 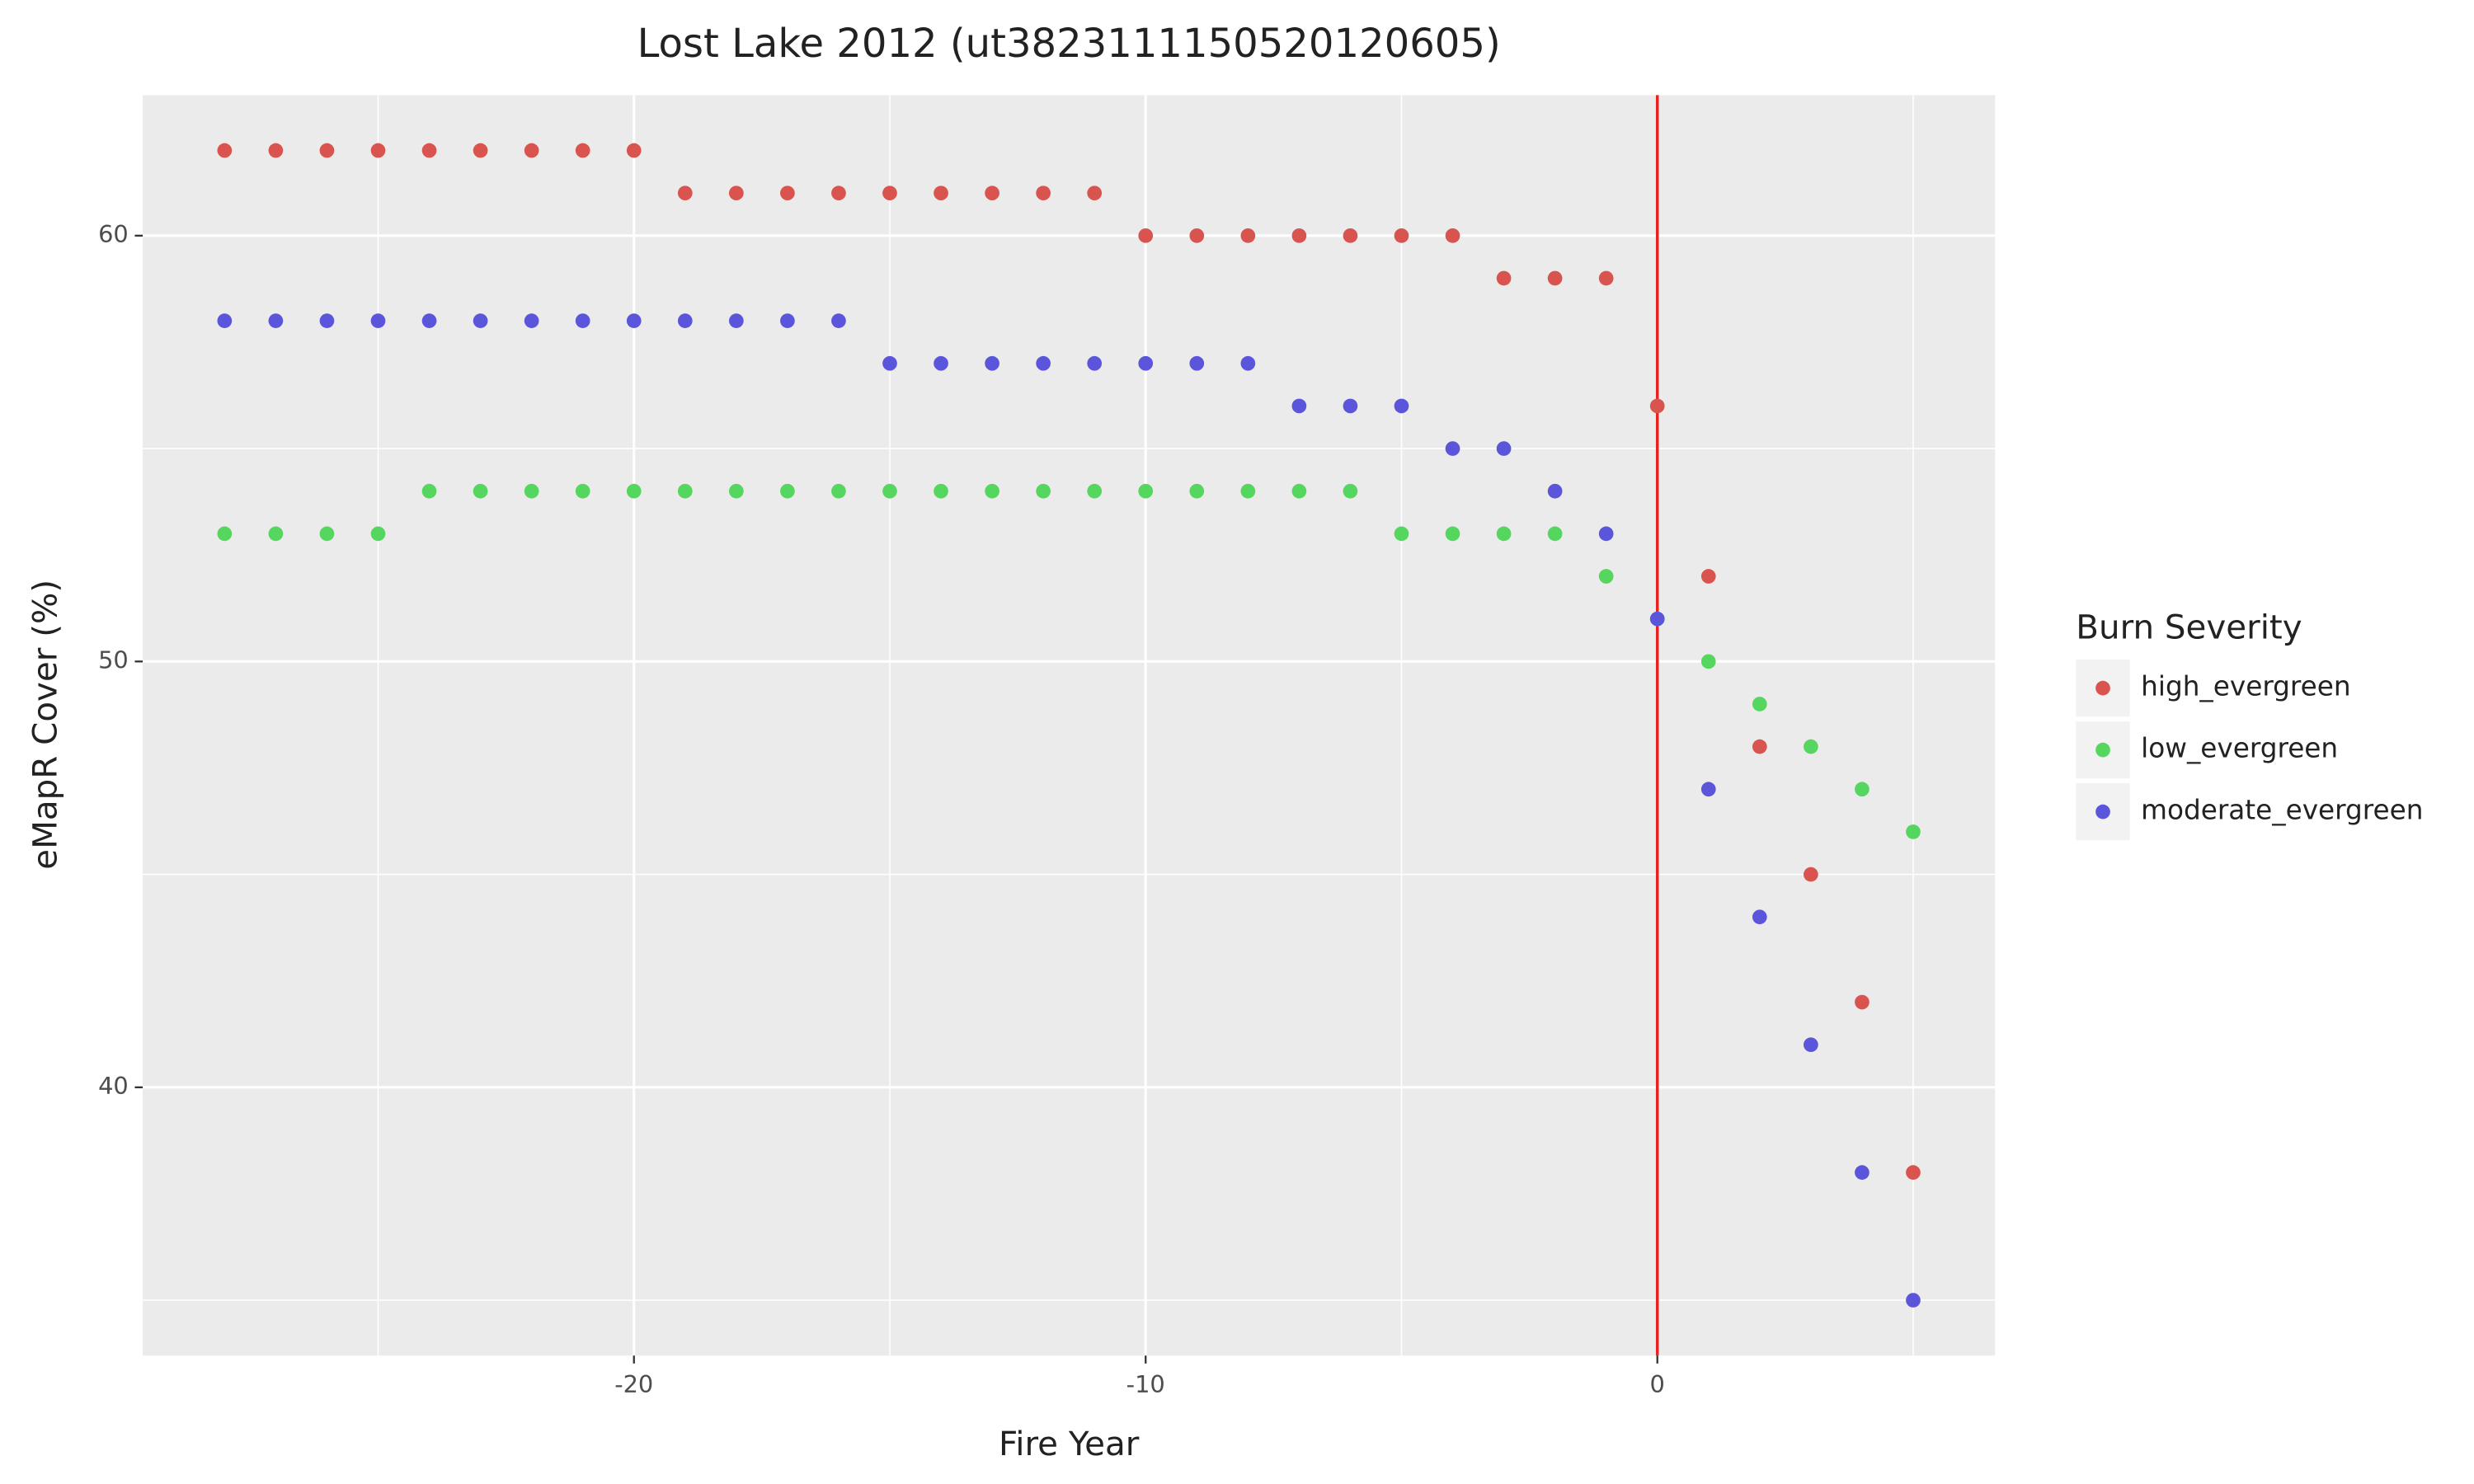 What do you see at coordinates (113, 660) in the screenshot?
I see `y-tick-label: 50` at bounding box center [113, 660].